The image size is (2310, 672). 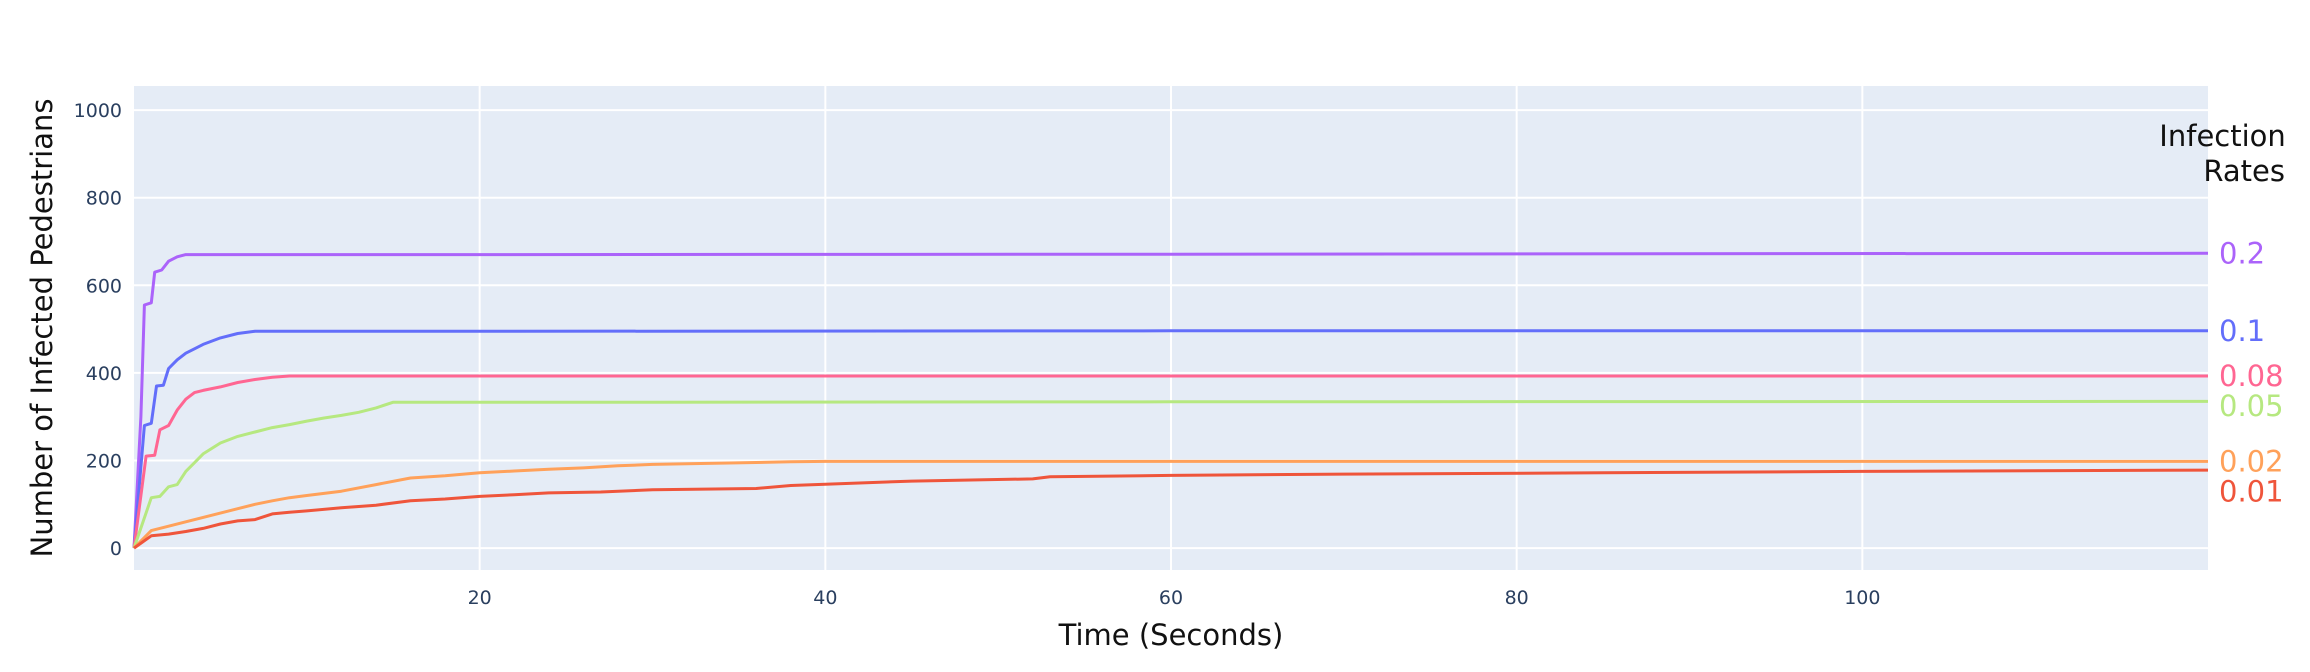 What do you see at coordinates (104, 374) in the screenshot?
I see `y-tick-label: 400` at bounding box center [104, 374].